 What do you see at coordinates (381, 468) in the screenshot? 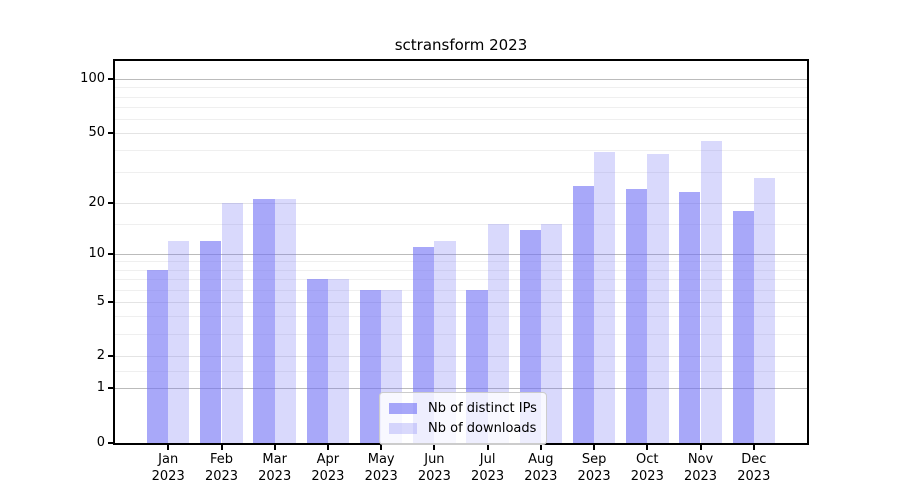
I see `x-tick-label-may: May 2023` at bounding box center [381, 468].